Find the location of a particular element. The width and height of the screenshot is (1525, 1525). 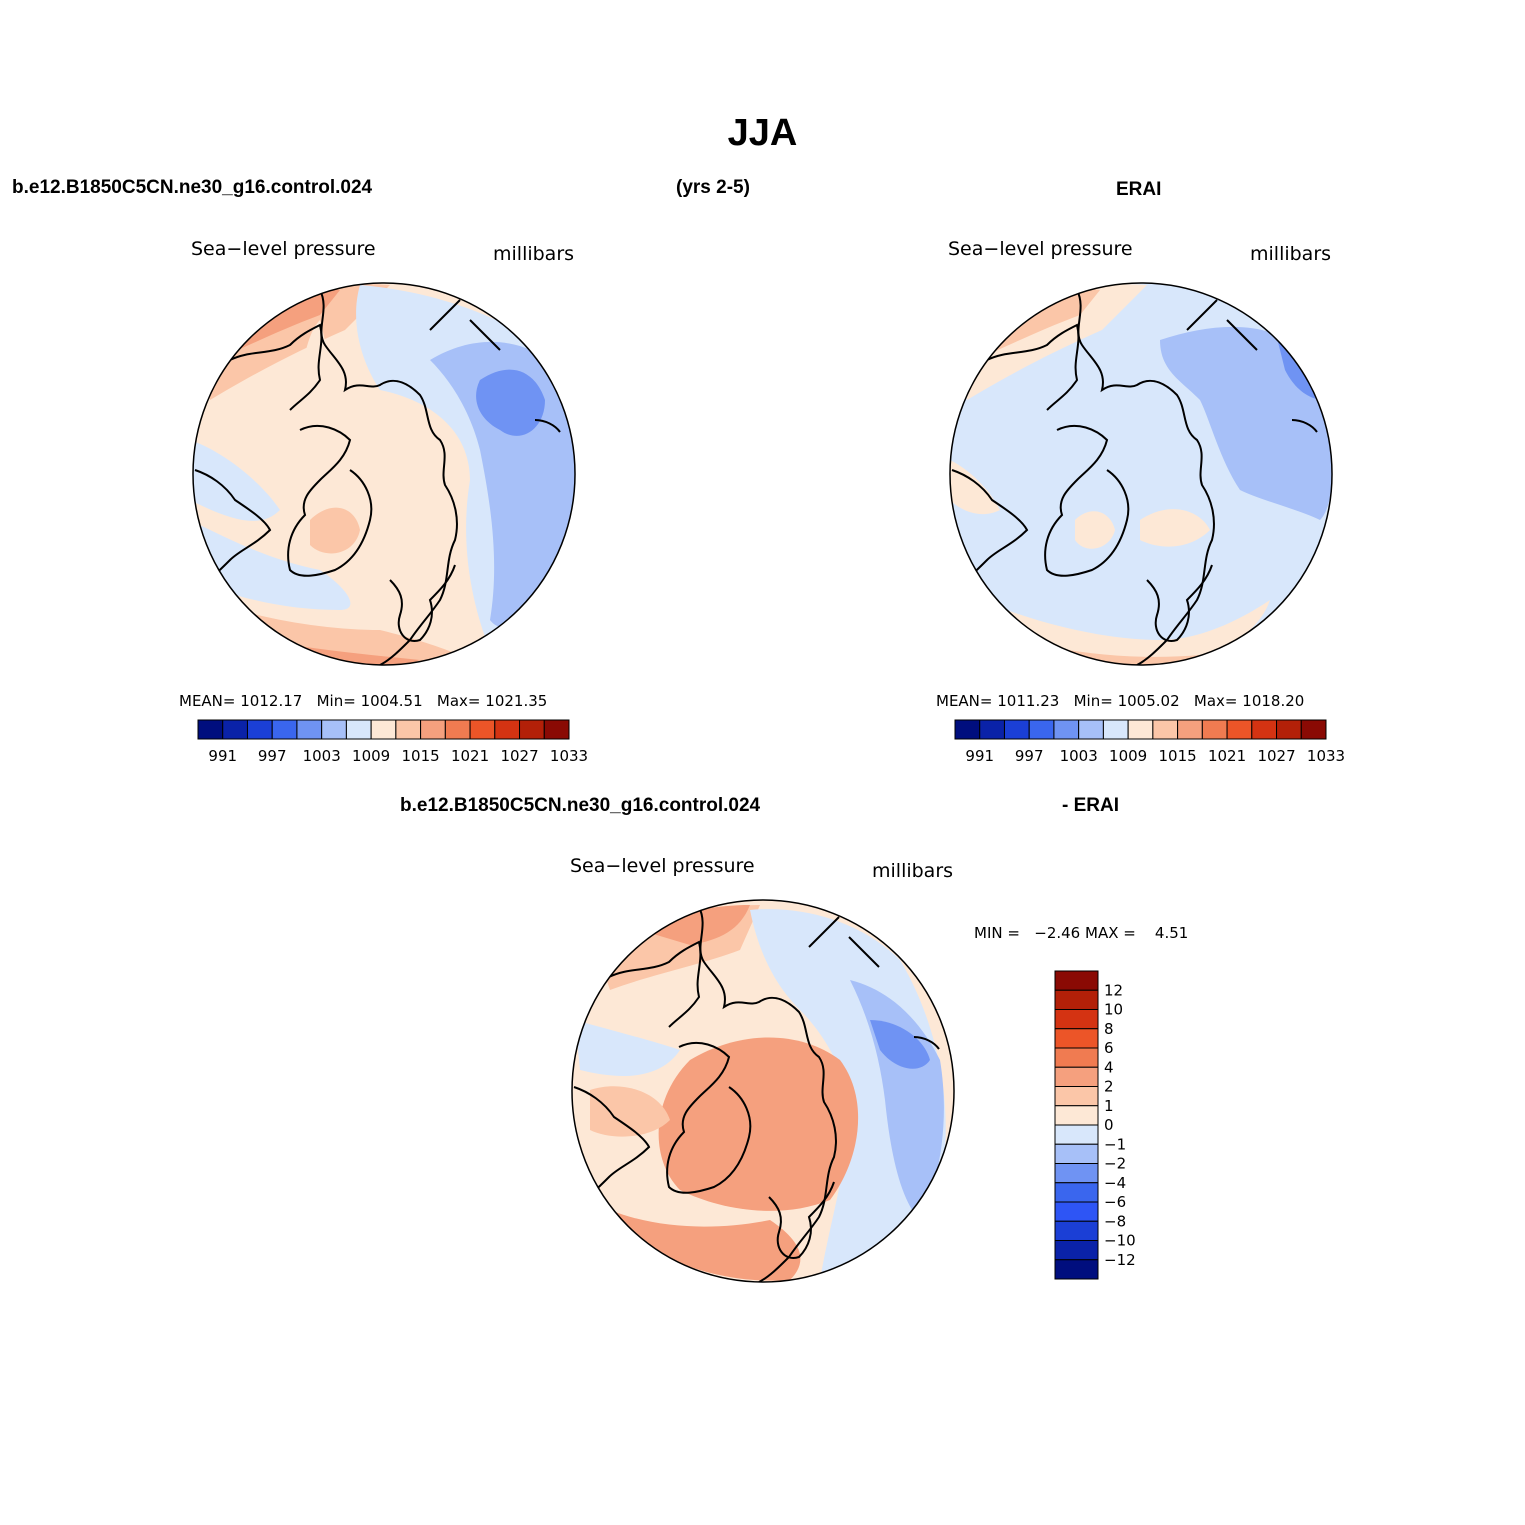

diff-colorbar-label-3: 6 is located at coordinates (1109, 1048).